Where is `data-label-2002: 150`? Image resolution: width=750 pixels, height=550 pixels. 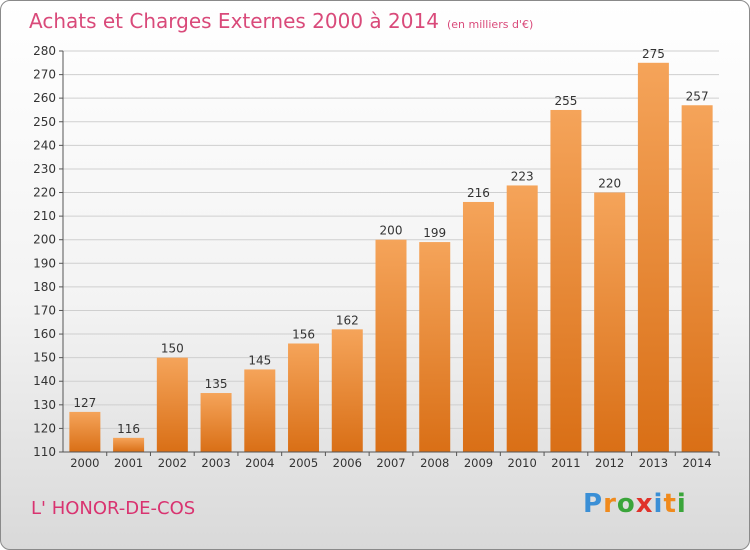 data-label-2002: 150 is located at coordinates (172, 349).